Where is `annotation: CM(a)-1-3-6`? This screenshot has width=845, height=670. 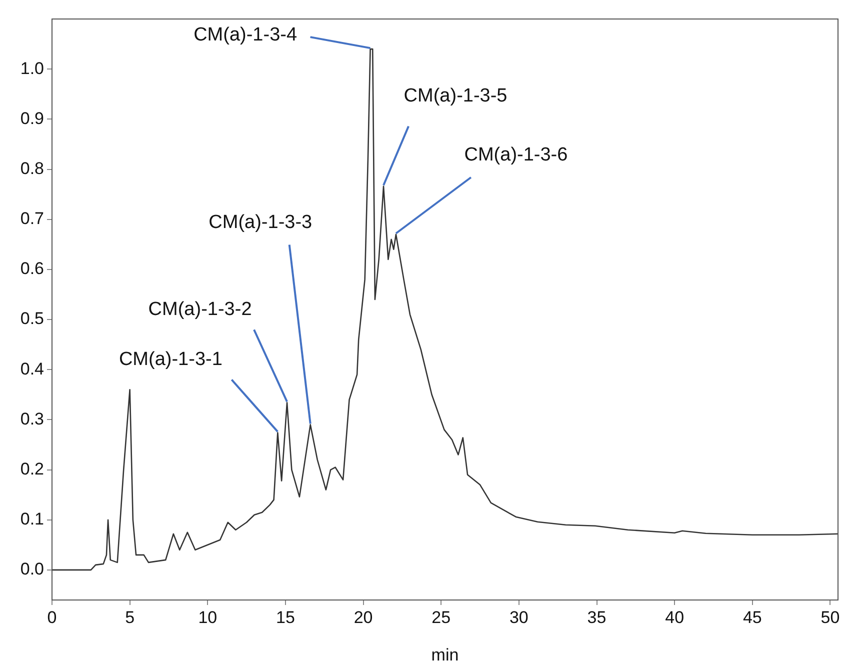 annotation: CM(a)-1-3-6 is located at coordinates (516, 155).